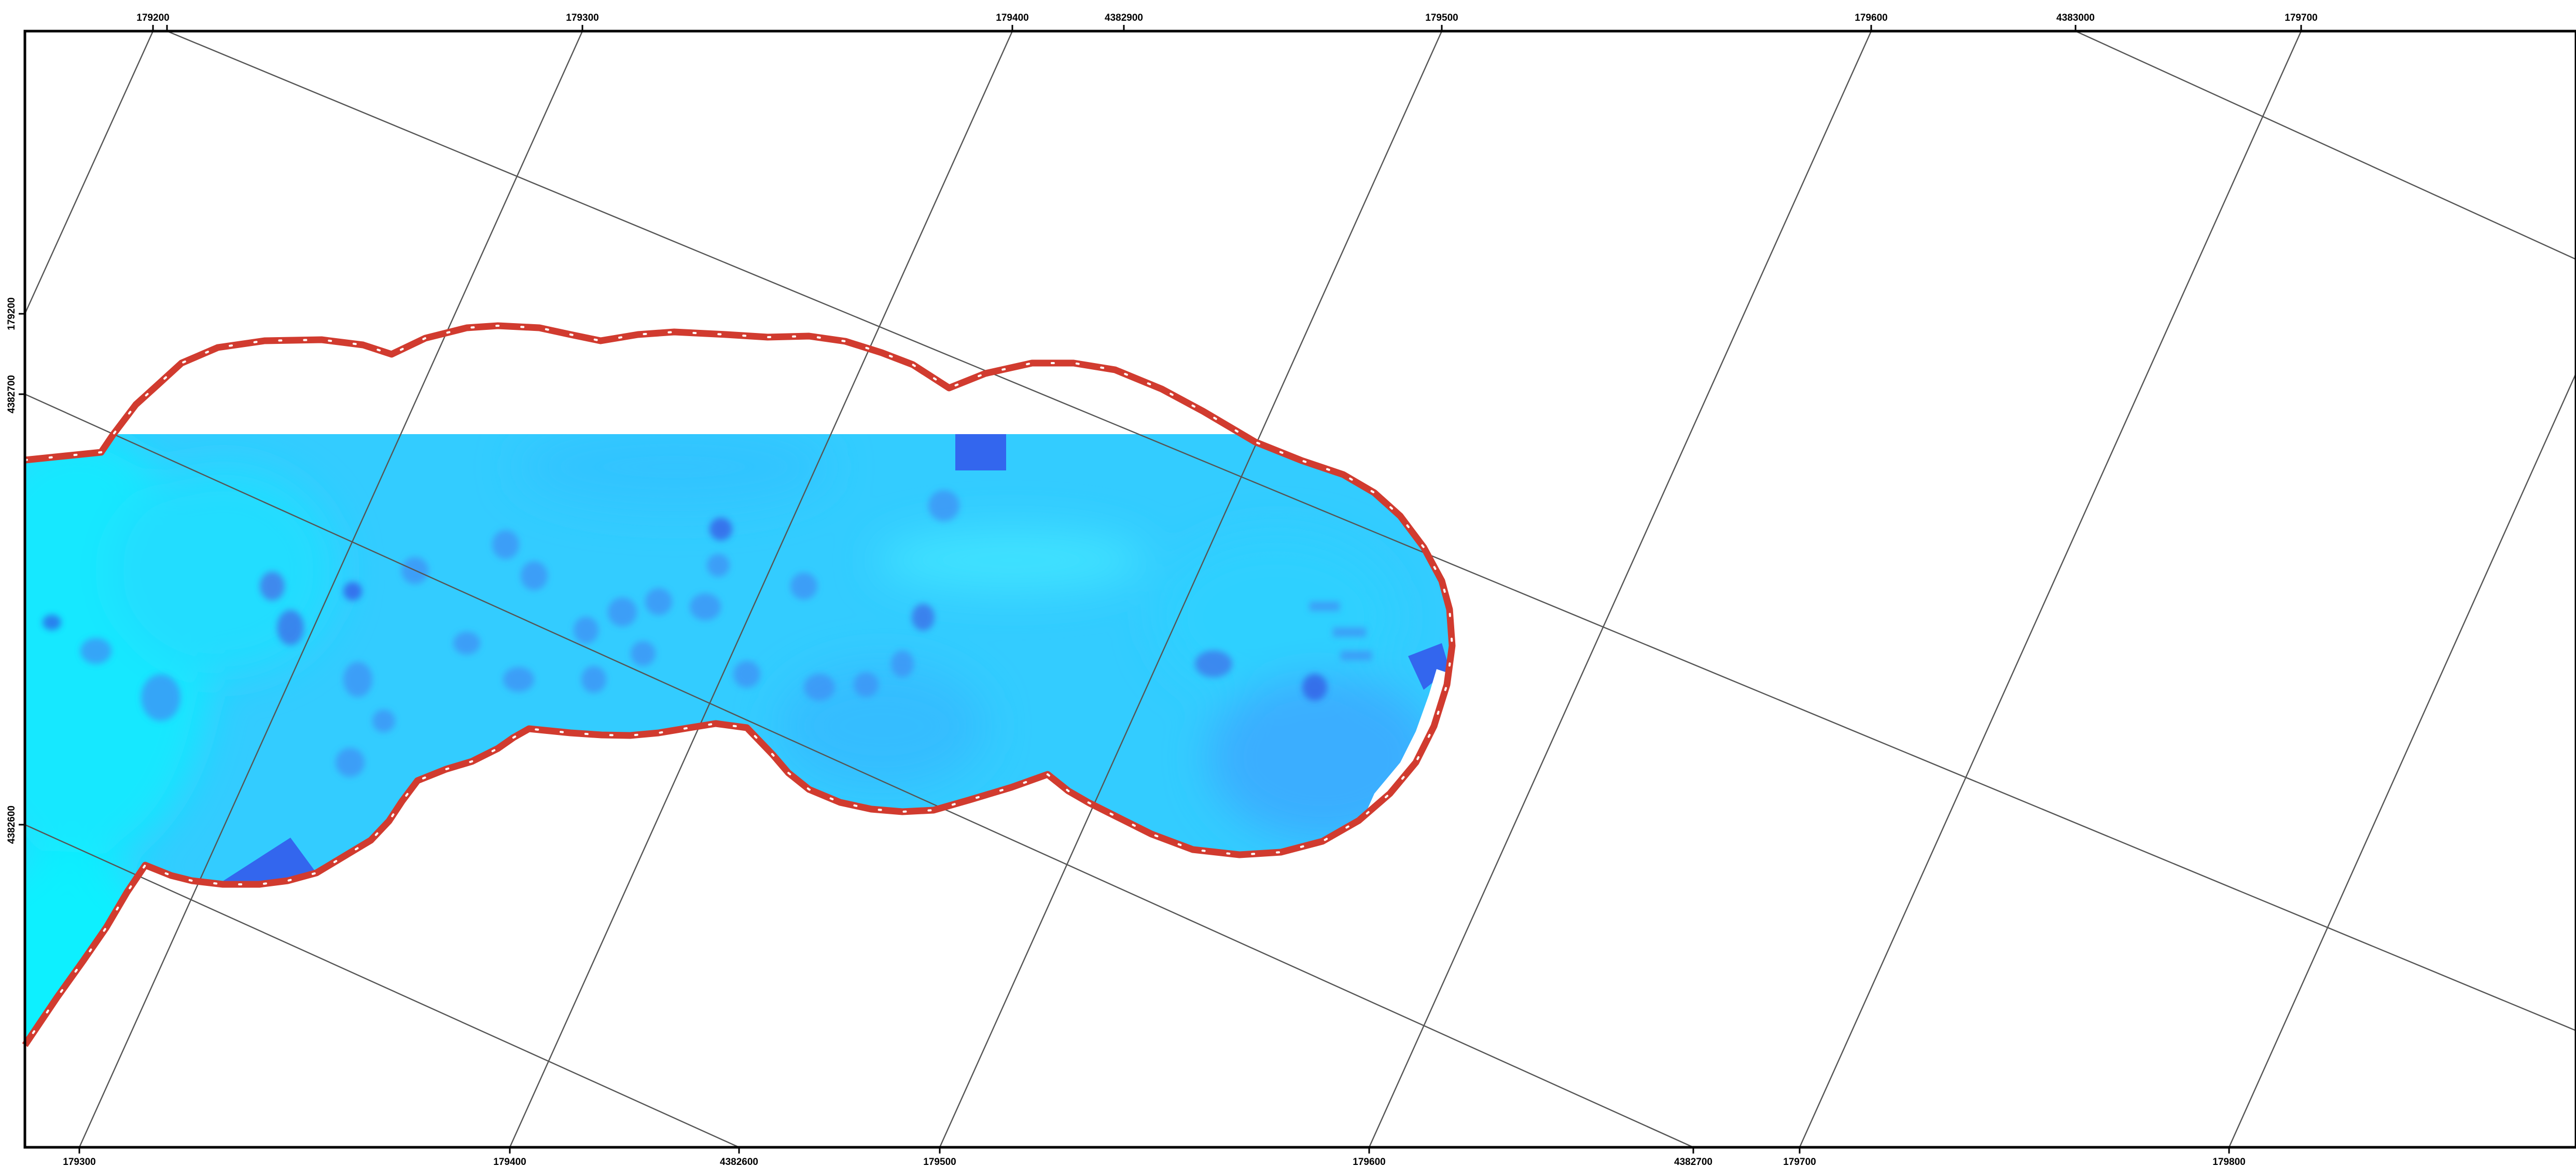  Describe the element at coordinates (79, 1162) in the screenshot. I see `bottom-tick-label: 179300` at that location.